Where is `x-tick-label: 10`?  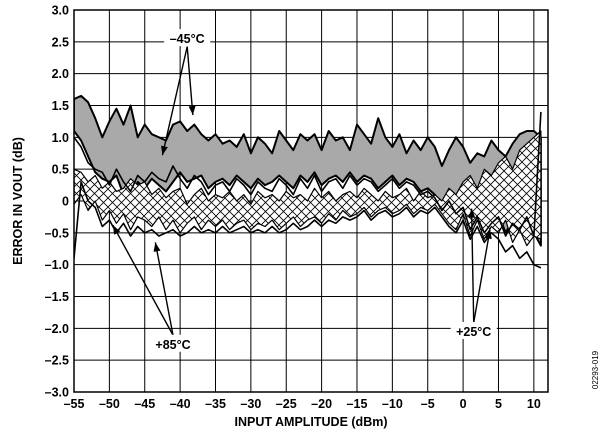 x-tick-label: 10 is located at coordinates (534, 404).